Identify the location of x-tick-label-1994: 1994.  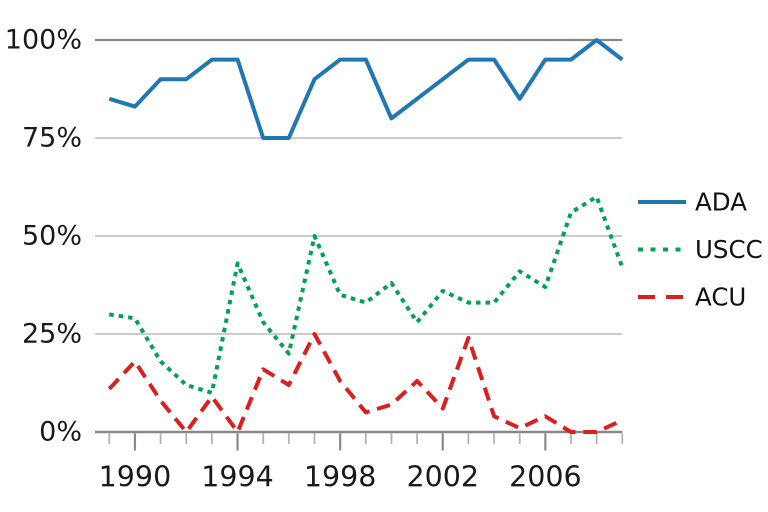
(237, 477).